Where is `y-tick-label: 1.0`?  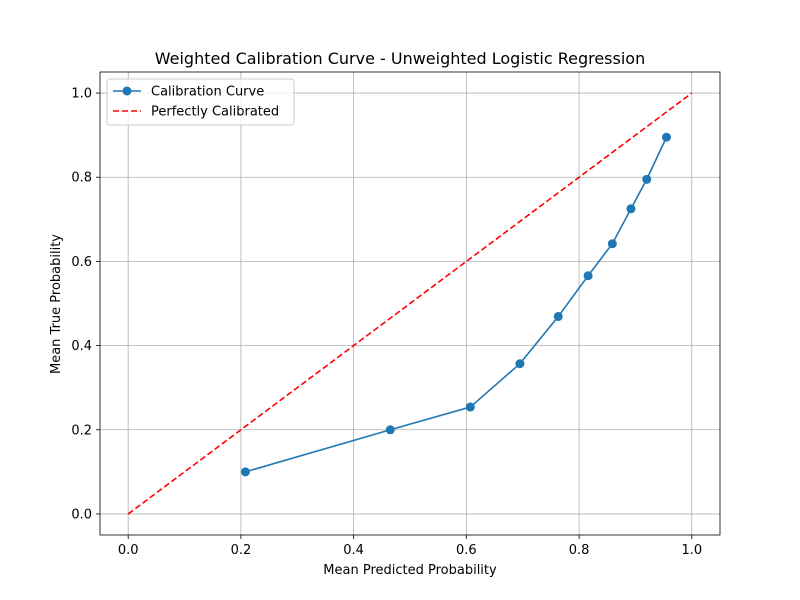 y-tick-label: 1.0 is located at coordinates (81, 94).